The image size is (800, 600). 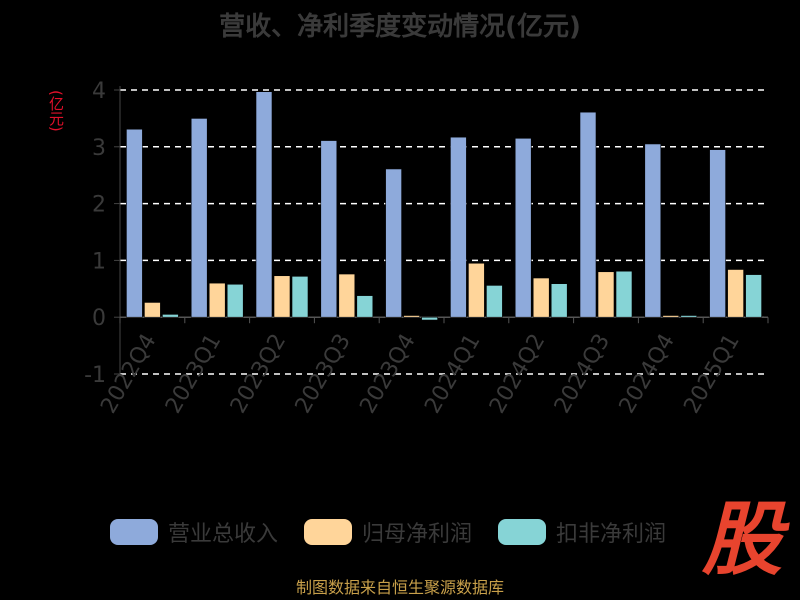 I want to click on x-tick-label: 2022Q4, so click(x=128, y=374).